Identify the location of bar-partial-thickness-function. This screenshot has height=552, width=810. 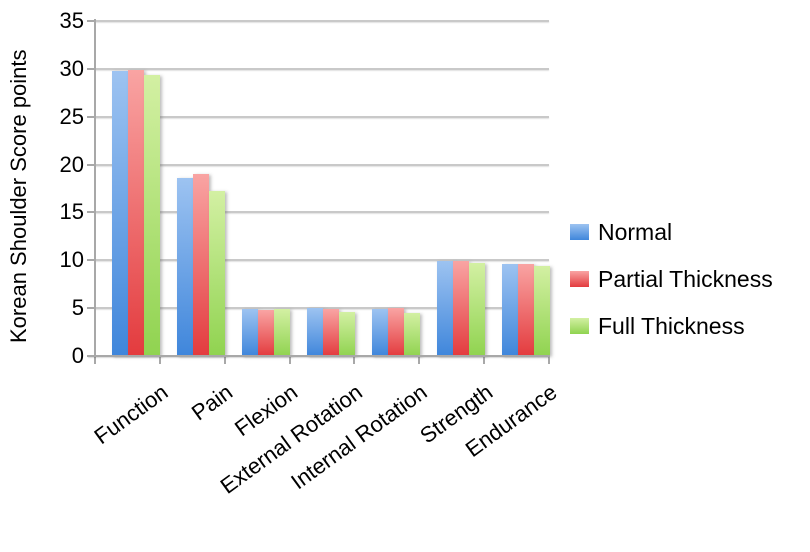
(136, 212).